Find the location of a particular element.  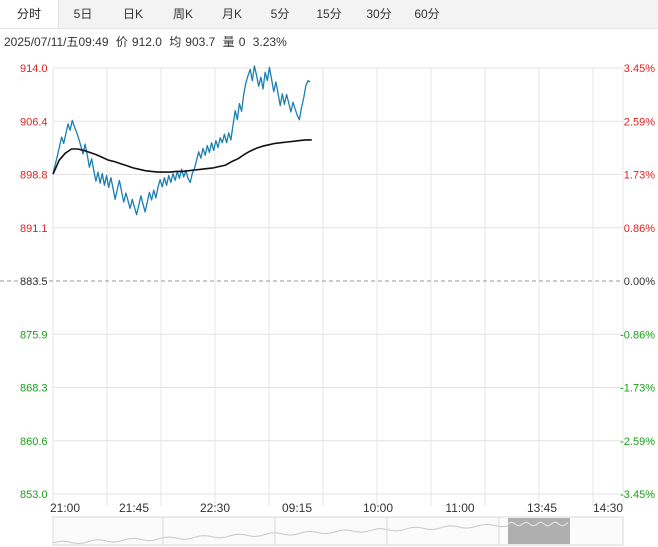

pct-tick-label: -2.59% is located at coordinates (637, 442).